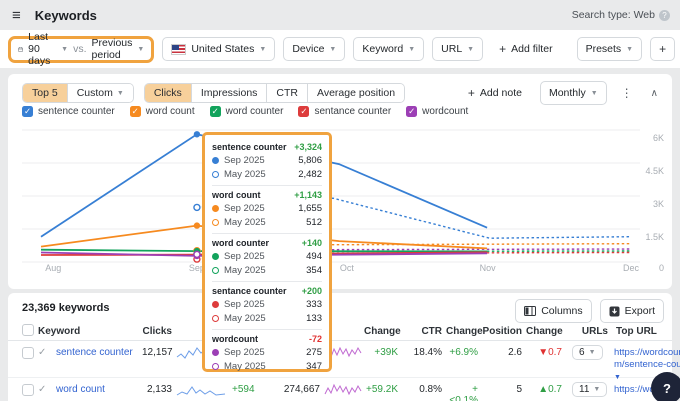 This screenshot has width=680, height=401. Describe the element at coordinates (53, 268) in the screenshot. I see `svg-text: Aug` at that location.